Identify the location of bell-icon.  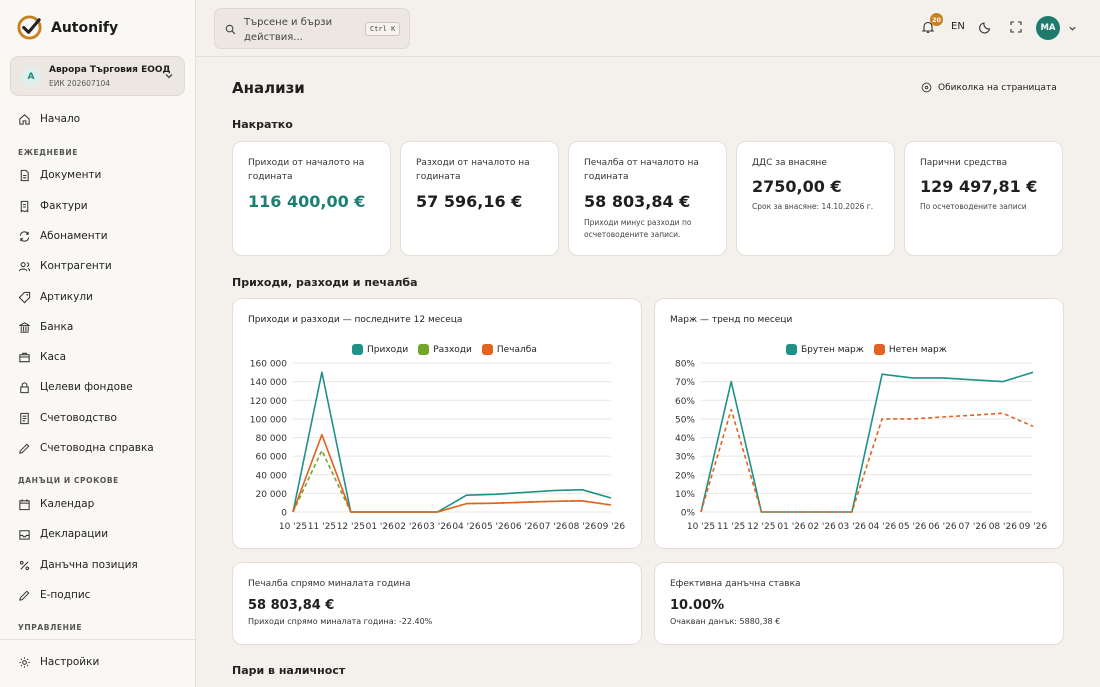
(928, 27).